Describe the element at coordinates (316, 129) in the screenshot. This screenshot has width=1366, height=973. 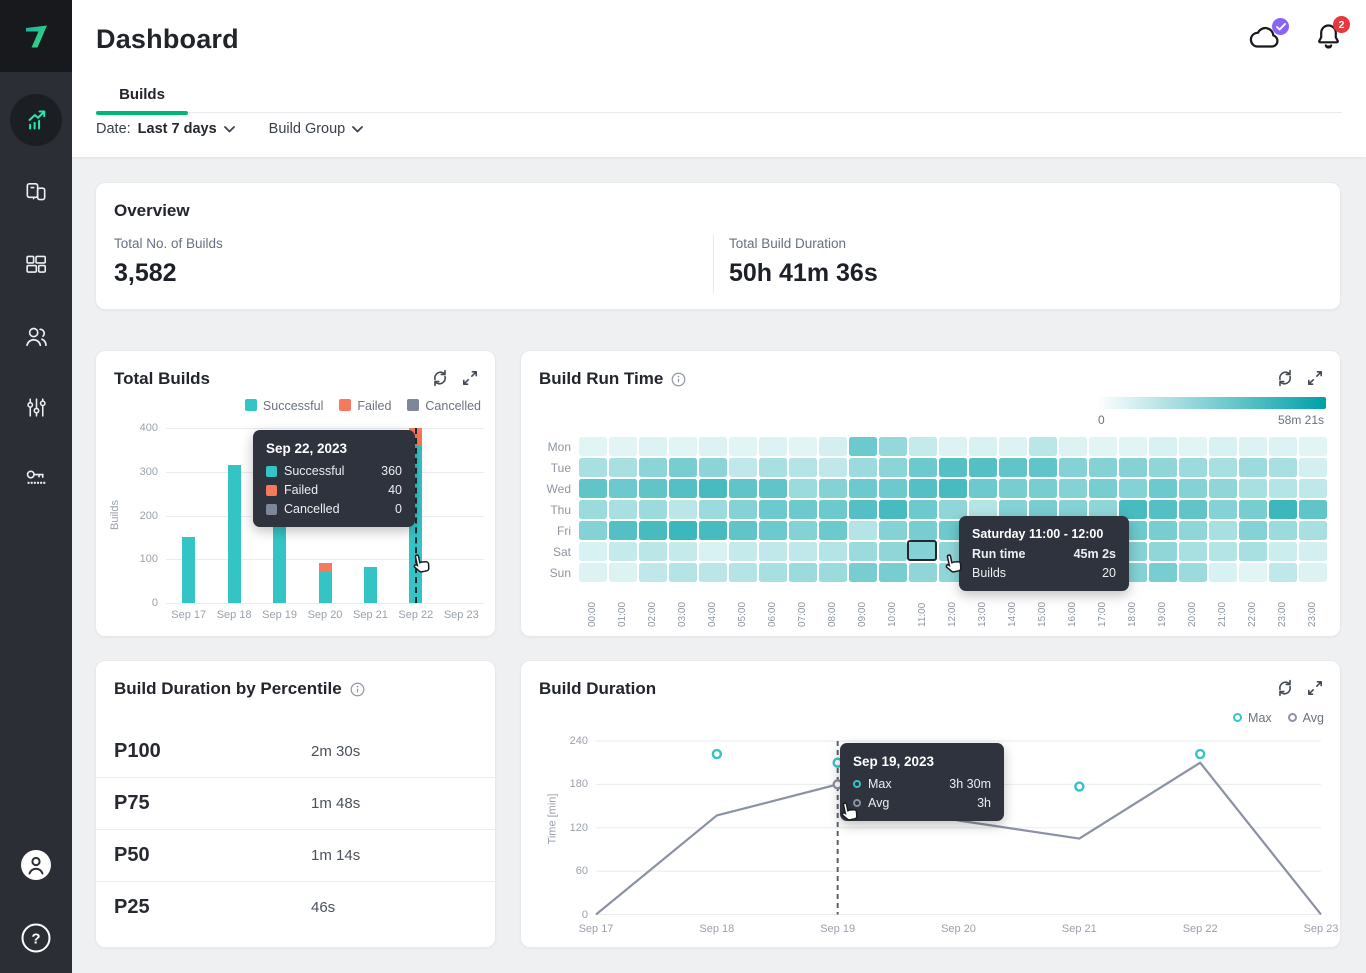
I see `build-group-dropdown: Build Group` at that location.